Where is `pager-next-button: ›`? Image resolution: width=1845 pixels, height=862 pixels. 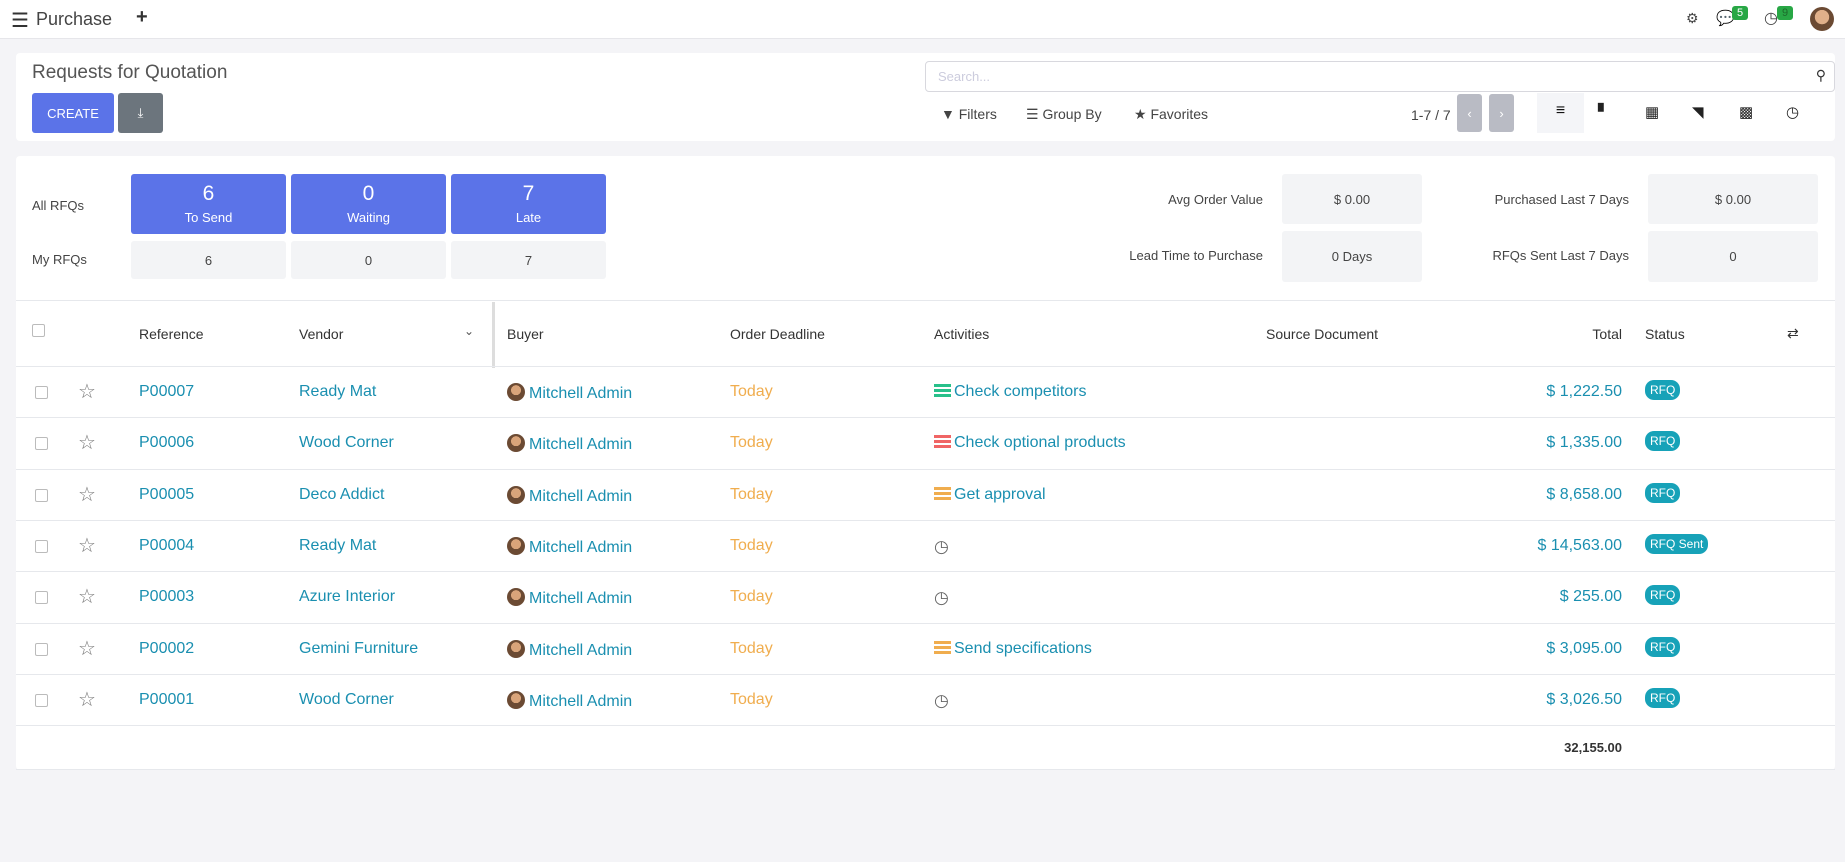 pager-next-button: › is located at coordinates (1501, 113).